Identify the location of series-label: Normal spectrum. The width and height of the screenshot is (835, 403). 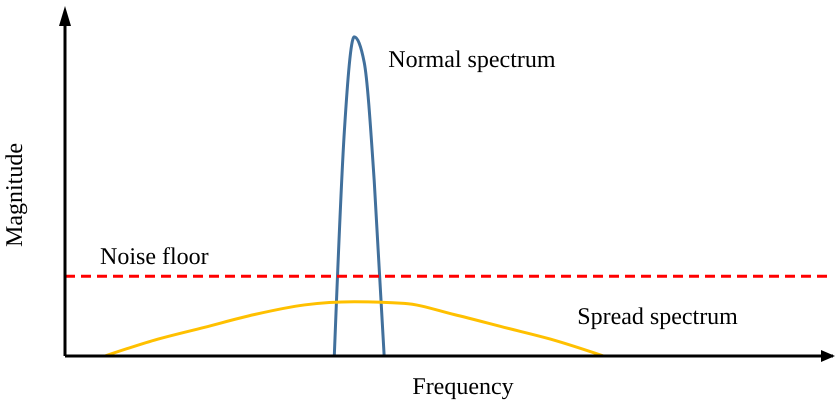
(472, 59).